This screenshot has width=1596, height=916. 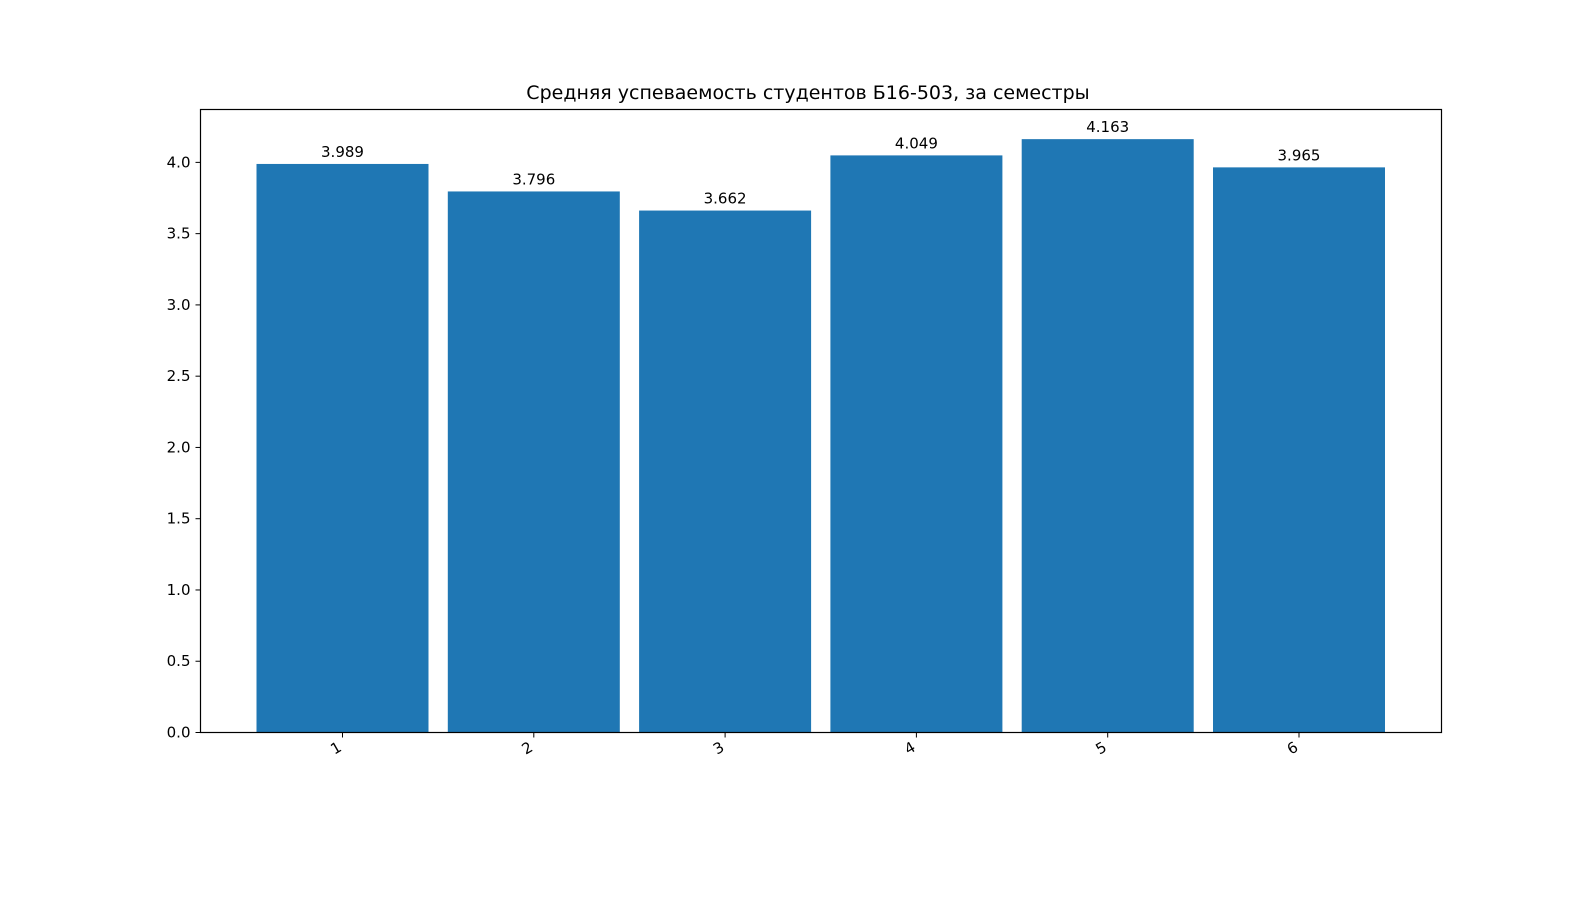 What do you see at coordinates (533, 179) in the screenshot?
I see `data-label-2: 3.796` at bounding box center [533, 179].